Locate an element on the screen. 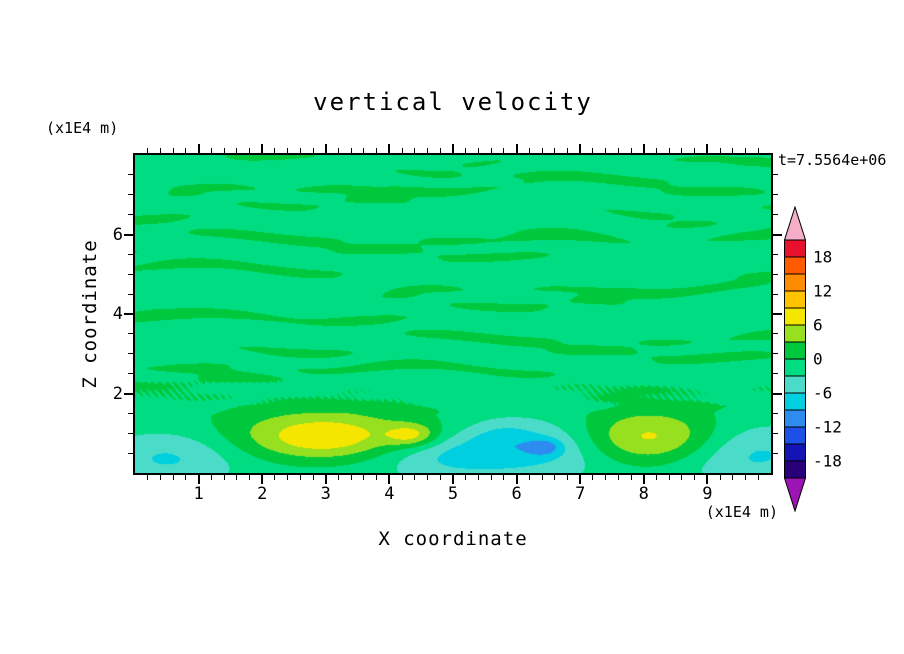 This screenshot has width=904, height=654. plot-title: vertical velocity is located at coordinates (453, 102).